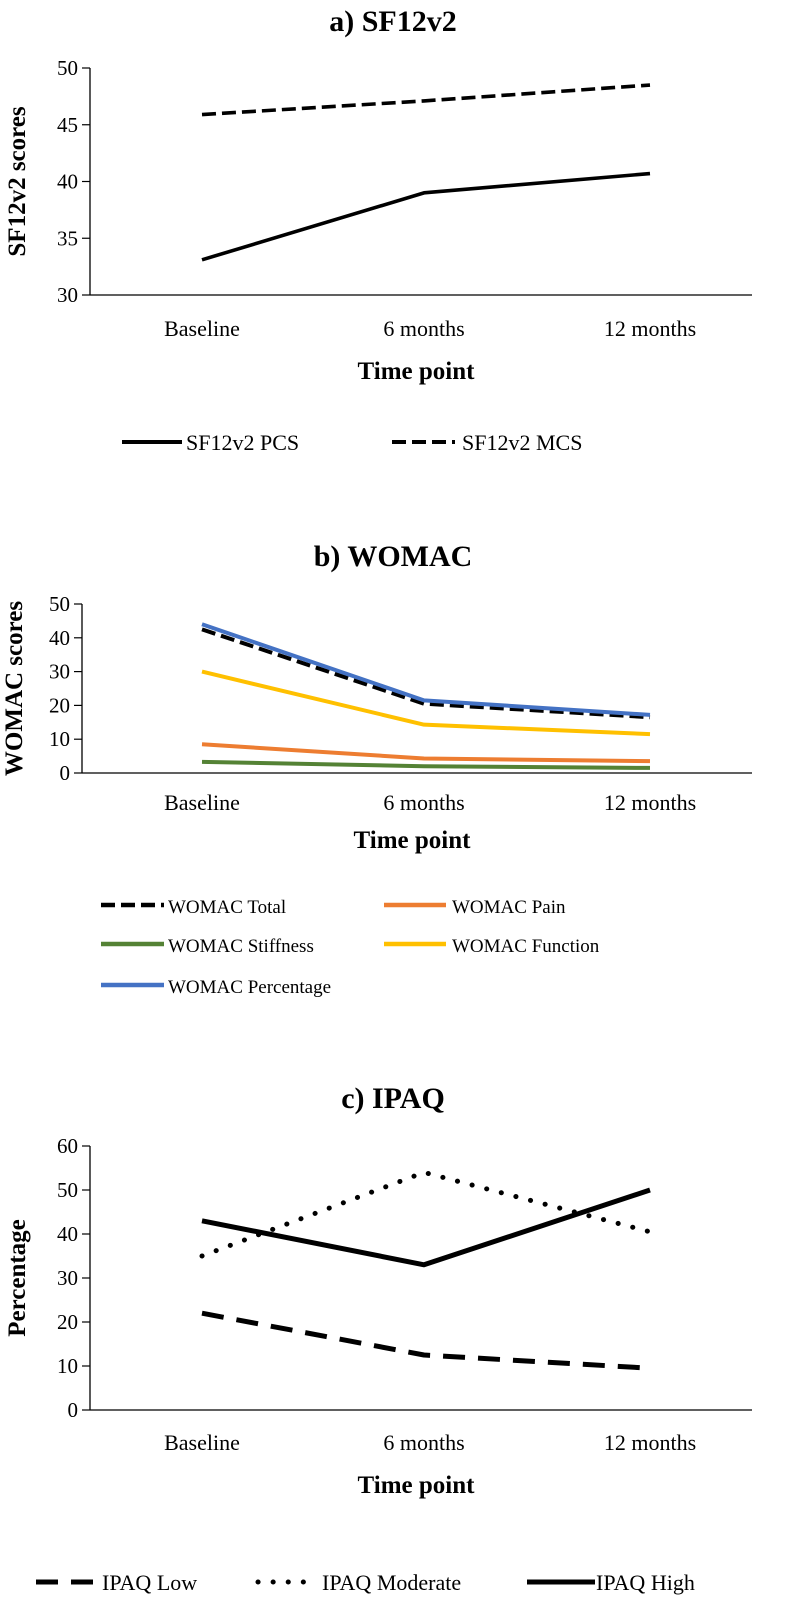  Describe the element at coordinates (17, 1278) in the screenshot. I see `y-axis-label: Percentage` at that location.